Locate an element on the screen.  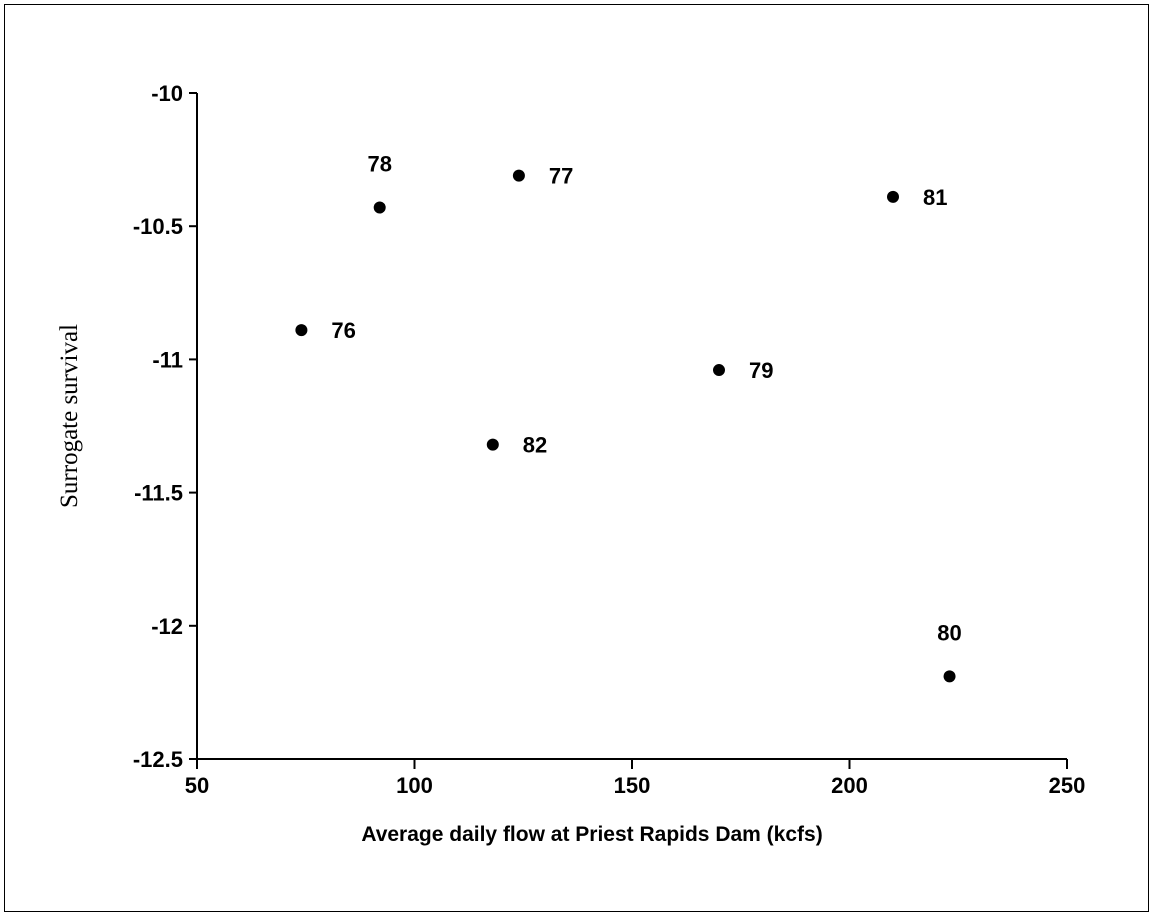
point-label-76: 76 is located at coordinates (343, 330).